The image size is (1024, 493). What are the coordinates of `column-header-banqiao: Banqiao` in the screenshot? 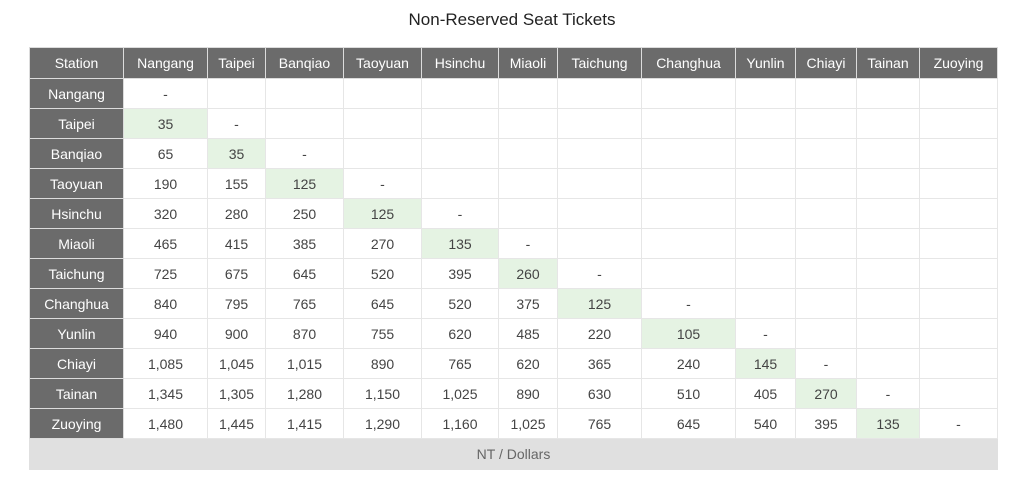 It's located at (304, 63).